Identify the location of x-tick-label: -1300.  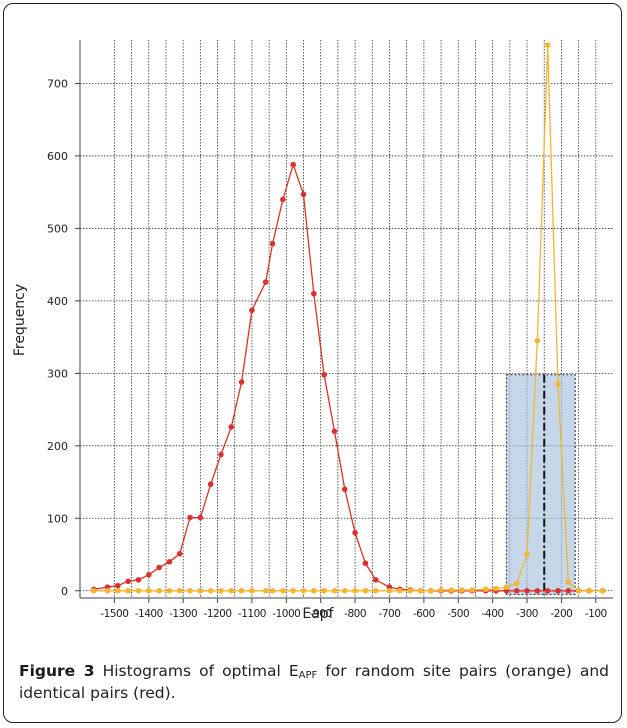
(183, 614).